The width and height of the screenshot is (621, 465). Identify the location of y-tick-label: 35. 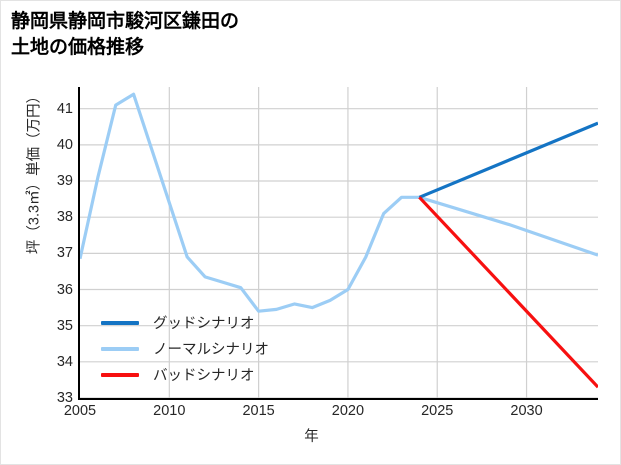
(64, 325).